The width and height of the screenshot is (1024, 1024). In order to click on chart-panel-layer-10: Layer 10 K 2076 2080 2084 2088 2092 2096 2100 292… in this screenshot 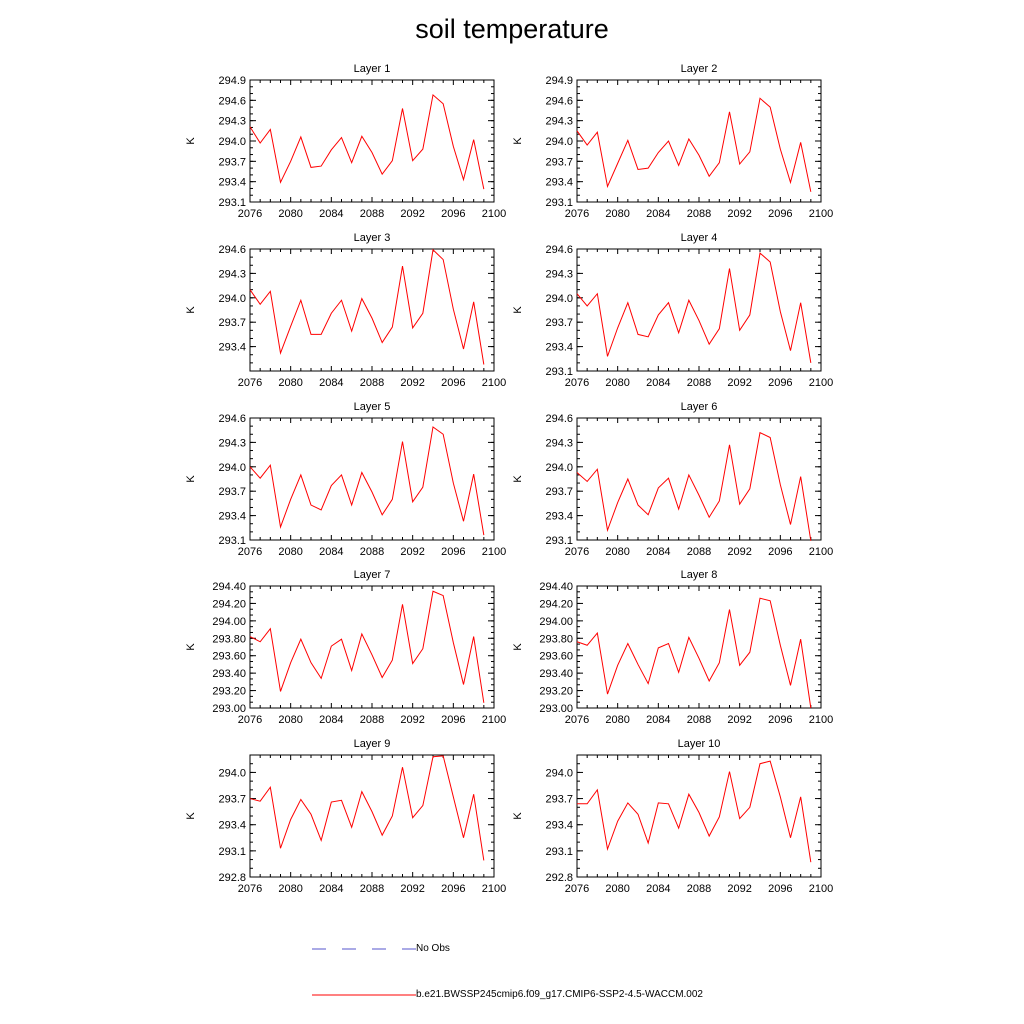, I will do `click(672, 816)`.